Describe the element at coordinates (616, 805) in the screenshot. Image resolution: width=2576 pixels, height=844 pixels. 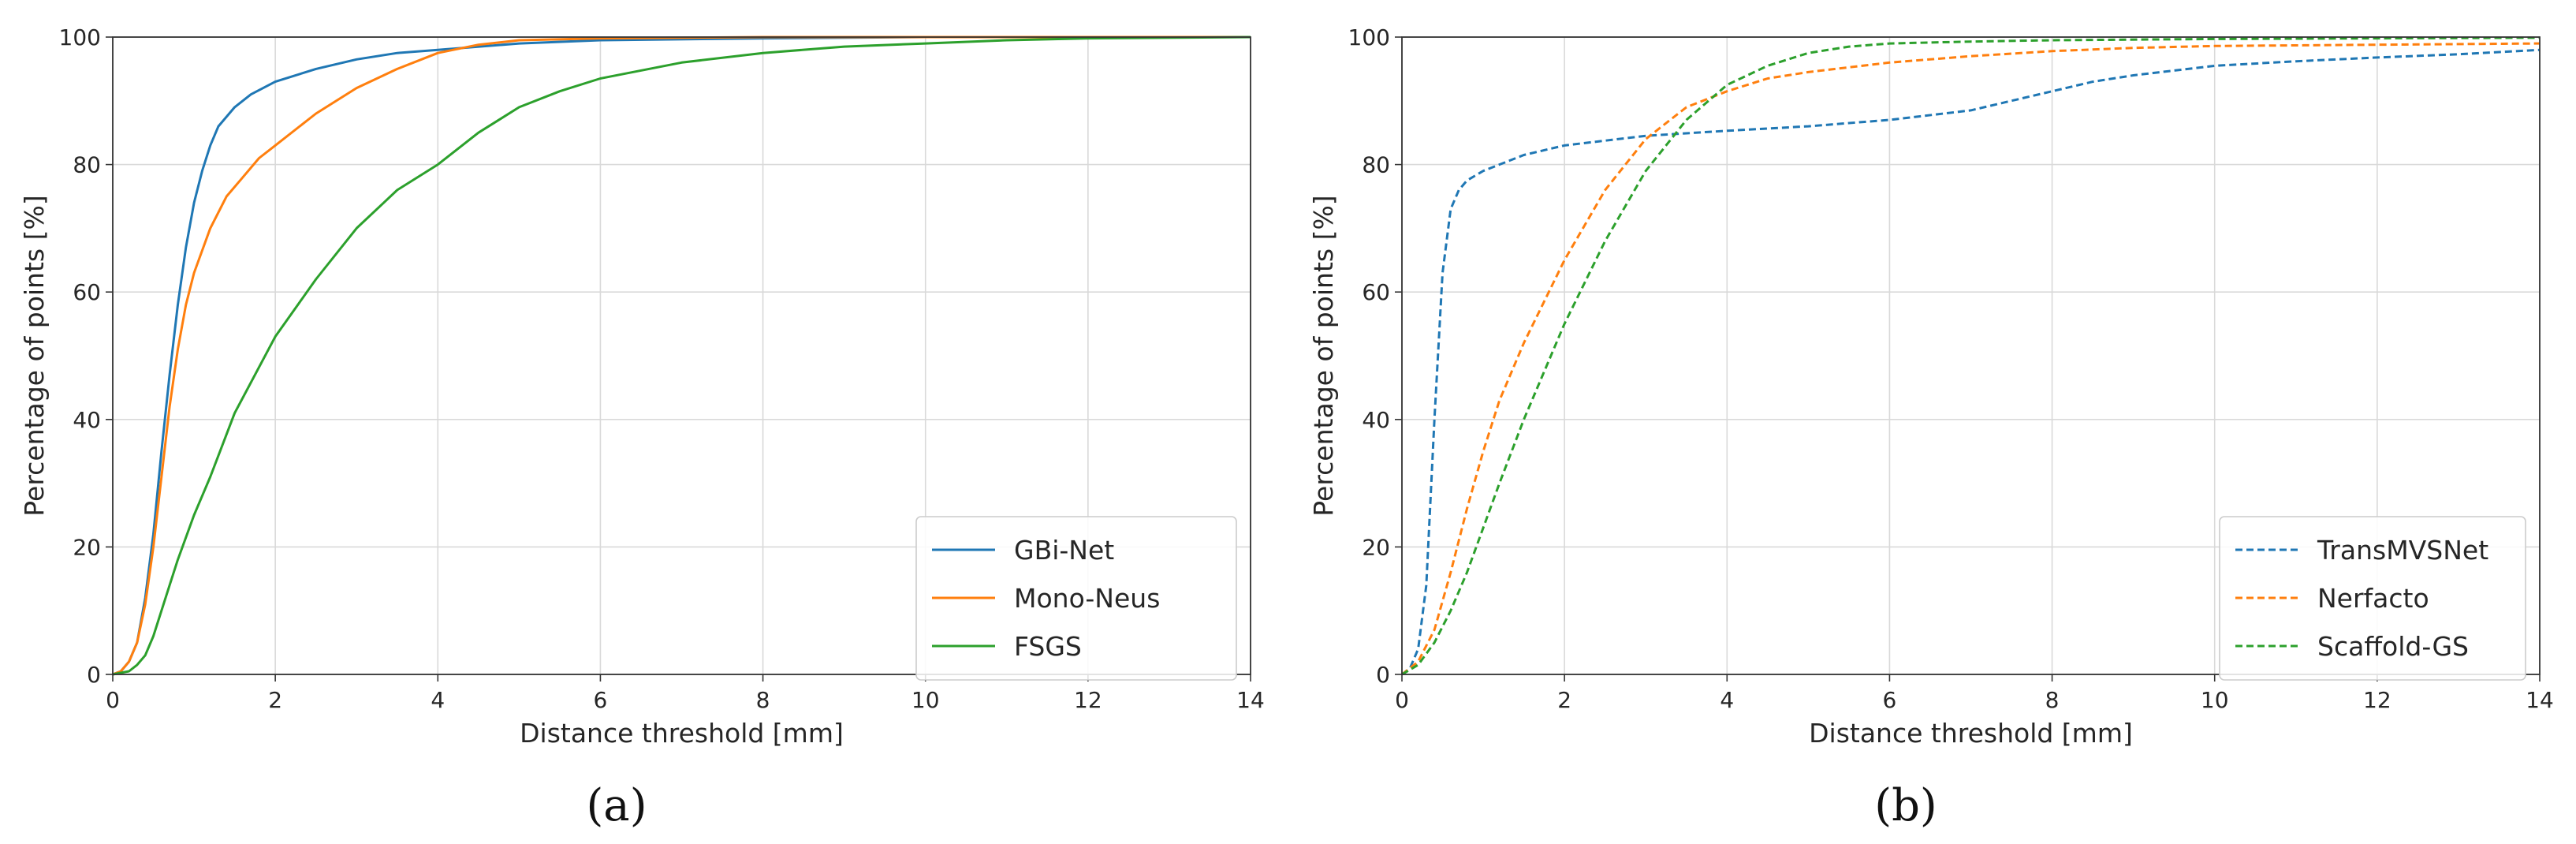
I see `panel-label: (a)` at that location.